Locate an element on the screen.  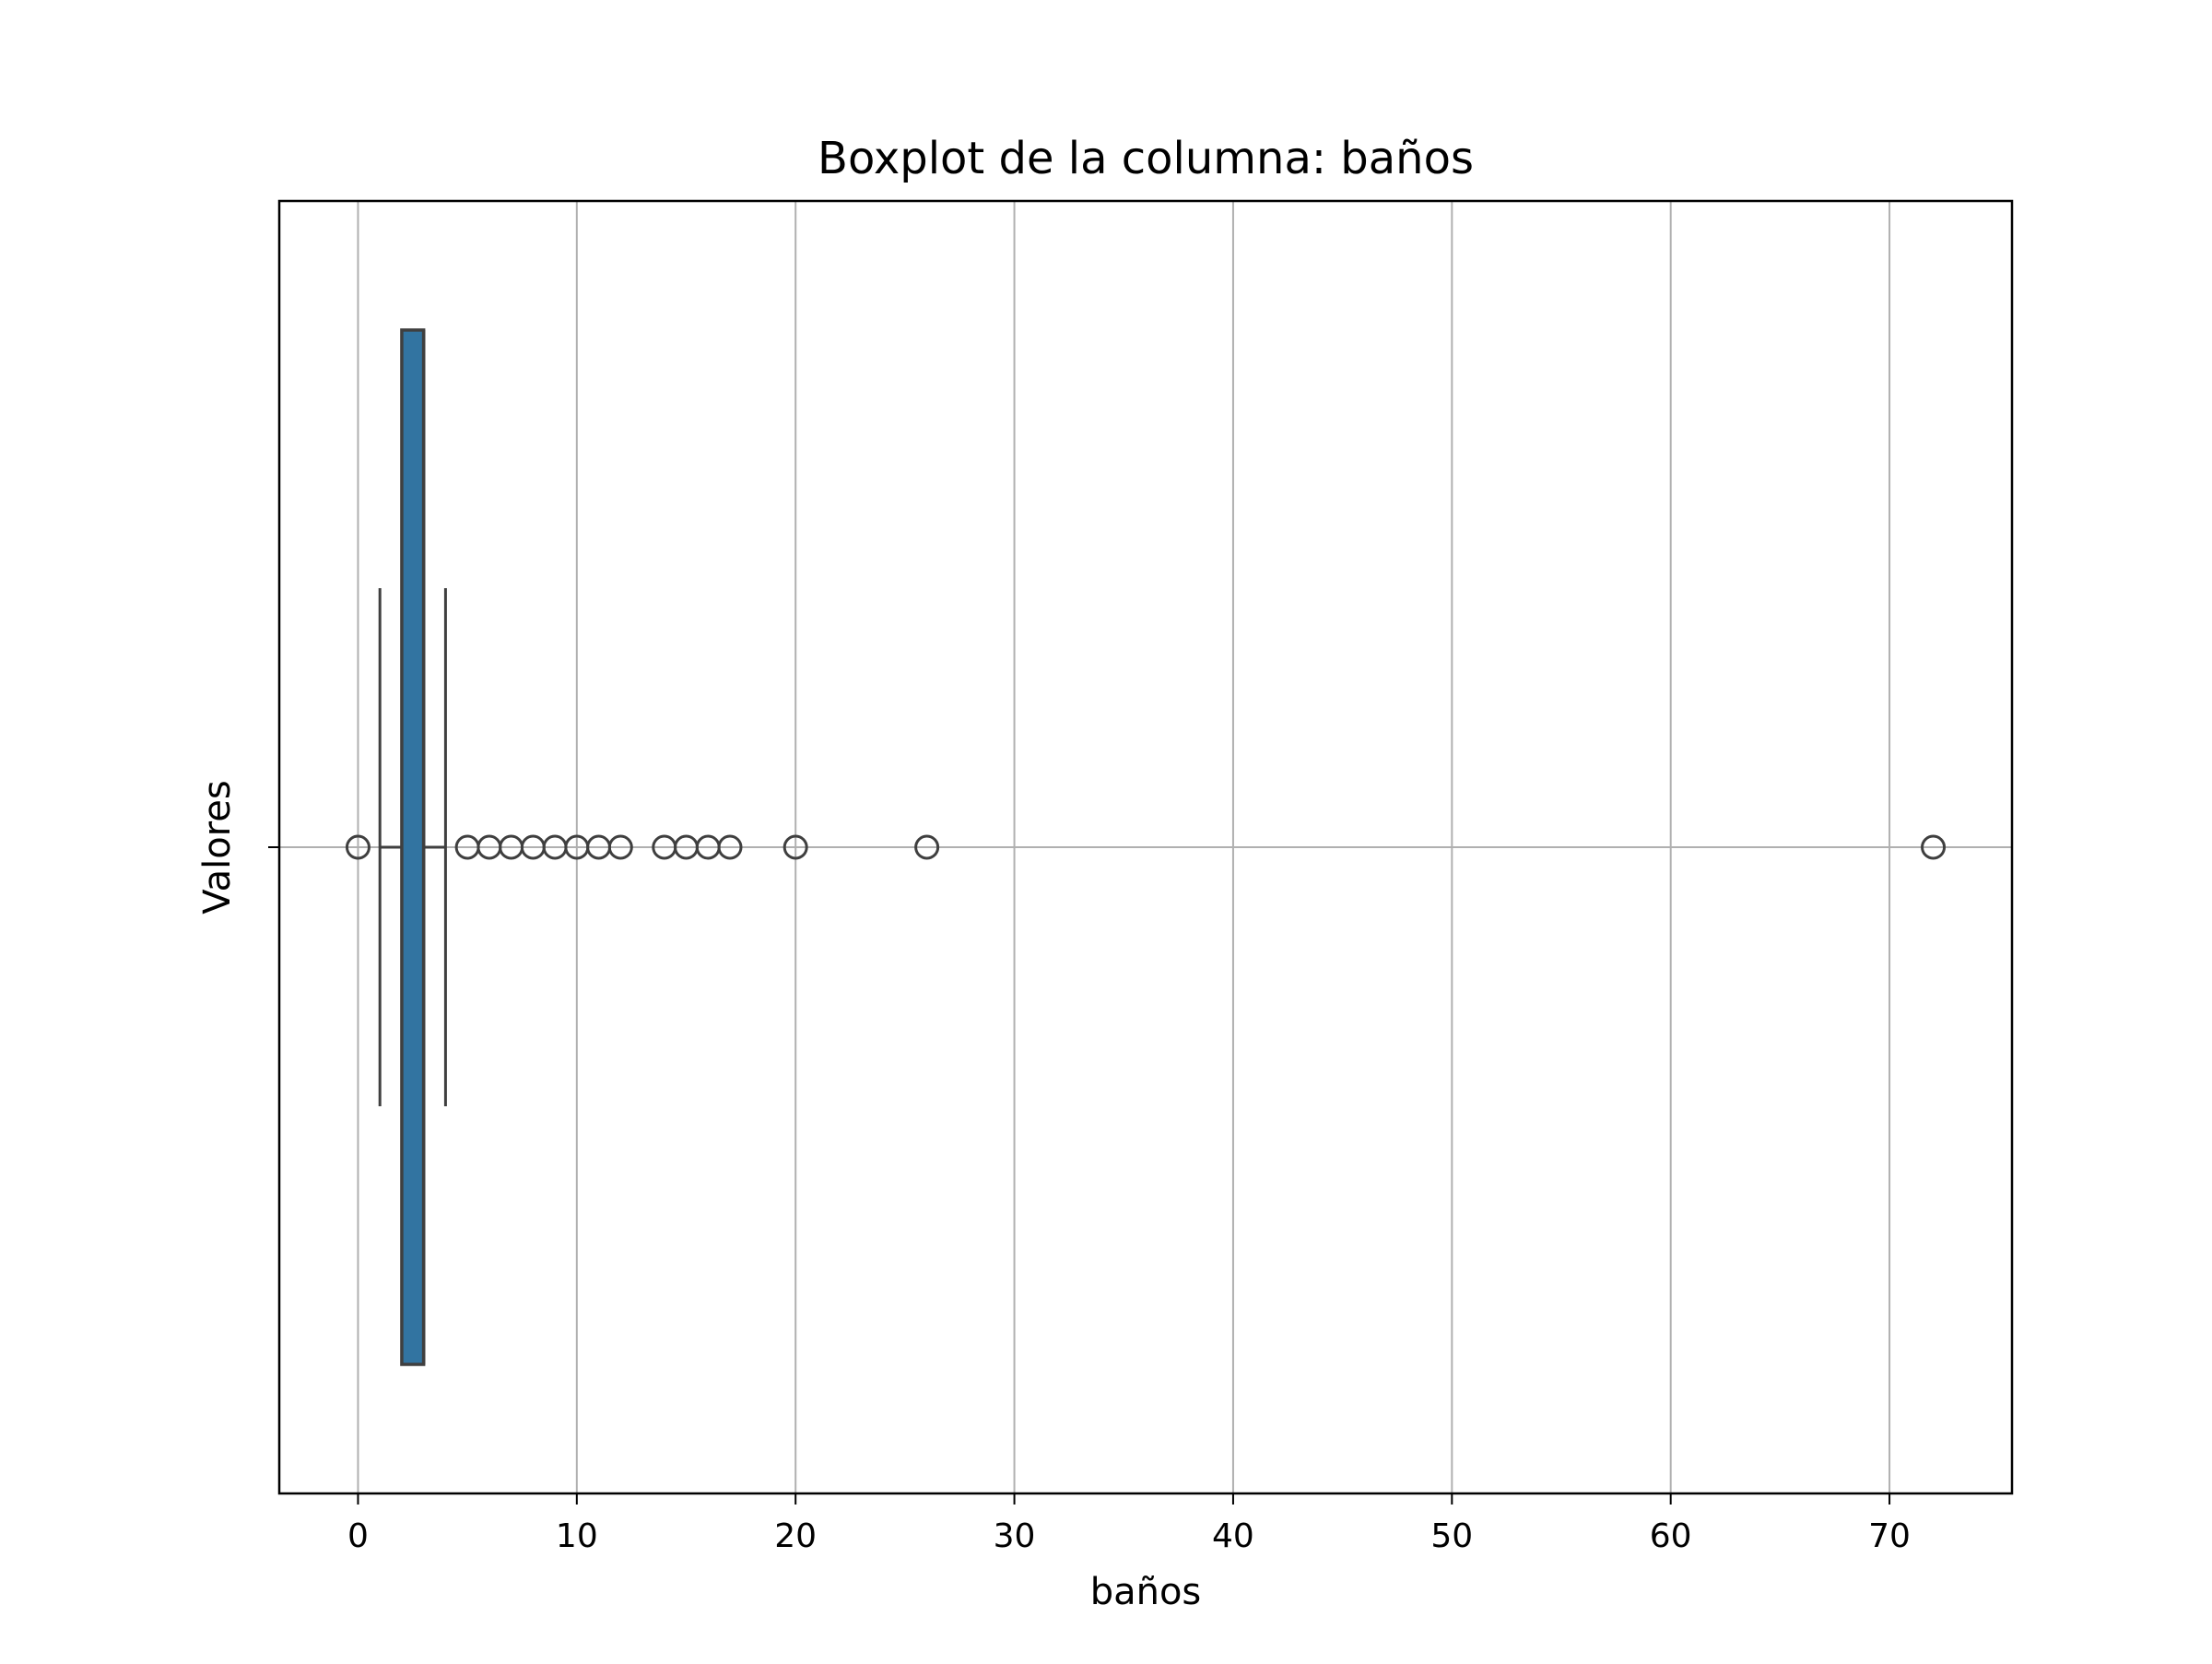
x-tick-label: 20 is located at coordinates (795, 1536).